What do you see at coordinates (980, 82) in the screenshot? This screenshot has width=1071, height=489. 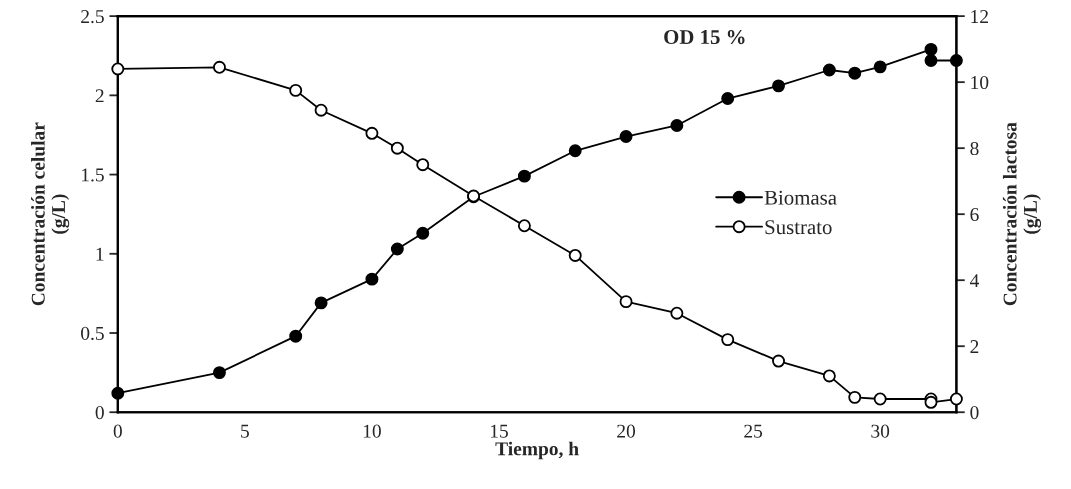 I see `y2-tick-label: 10` at bounding box center [980, 82].